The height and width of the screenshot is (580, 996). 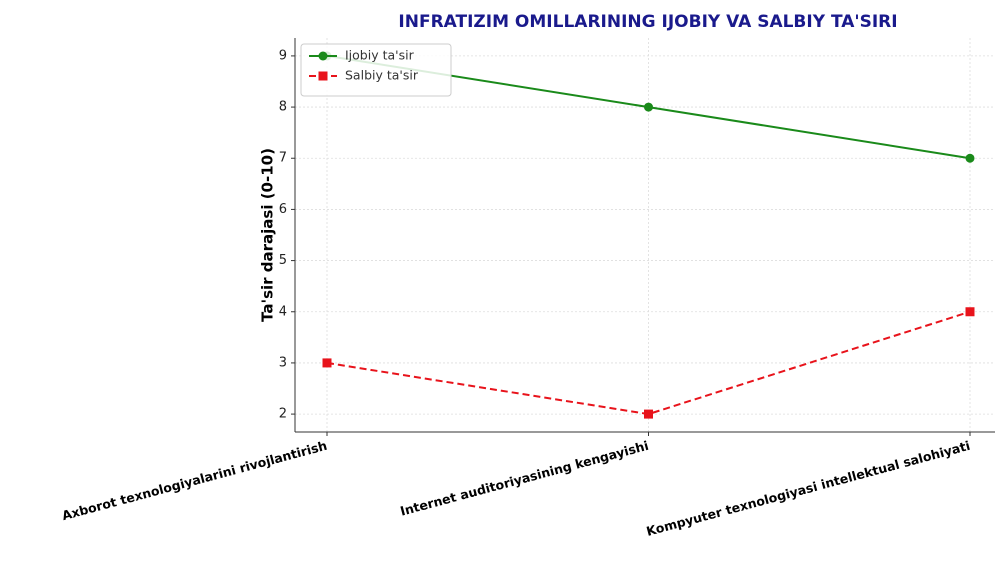 I want to click on y-tick-label: 7, so click(x=283, y=158).